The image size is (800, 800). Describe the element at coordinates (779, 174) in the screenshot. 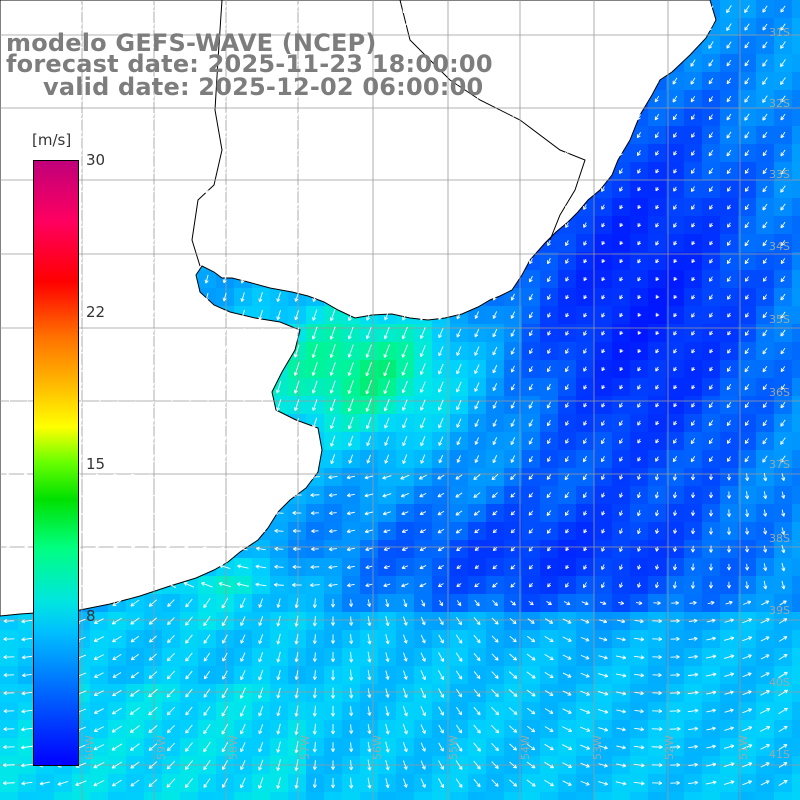

I see `lat-label: 33S` at that location.